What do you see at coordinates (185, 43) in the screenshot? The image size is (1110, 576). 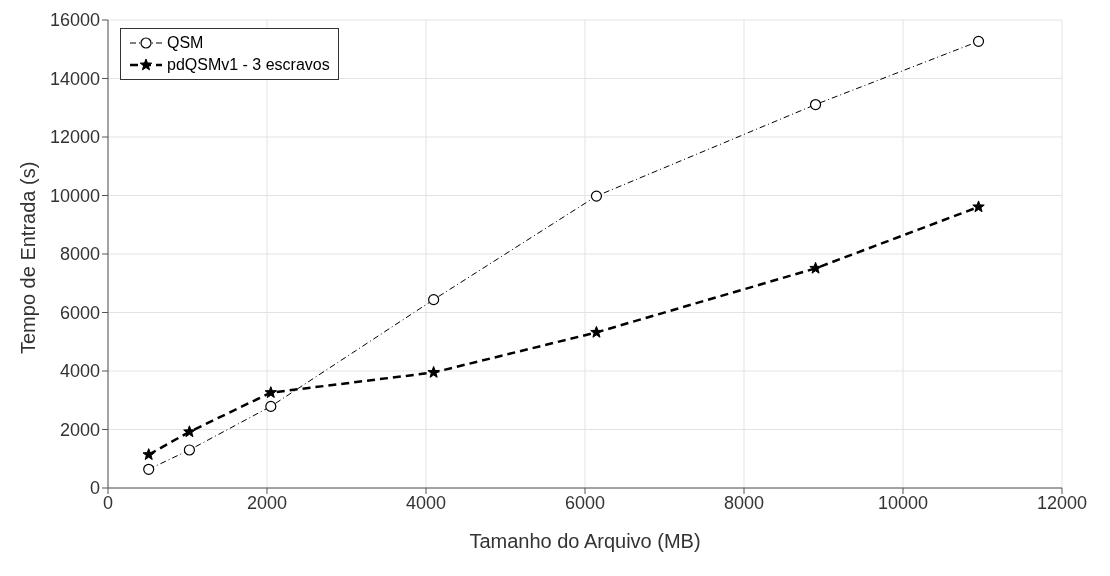 I see `legend-label: QSM` at bounding box center [185, 43].